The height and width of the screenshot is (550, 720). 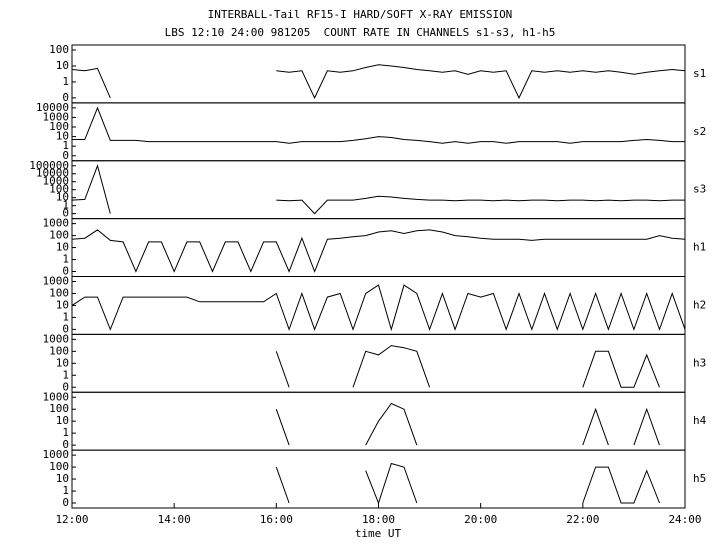 I want to click on x-axis-label: time UT, so click(x=378, y=533).